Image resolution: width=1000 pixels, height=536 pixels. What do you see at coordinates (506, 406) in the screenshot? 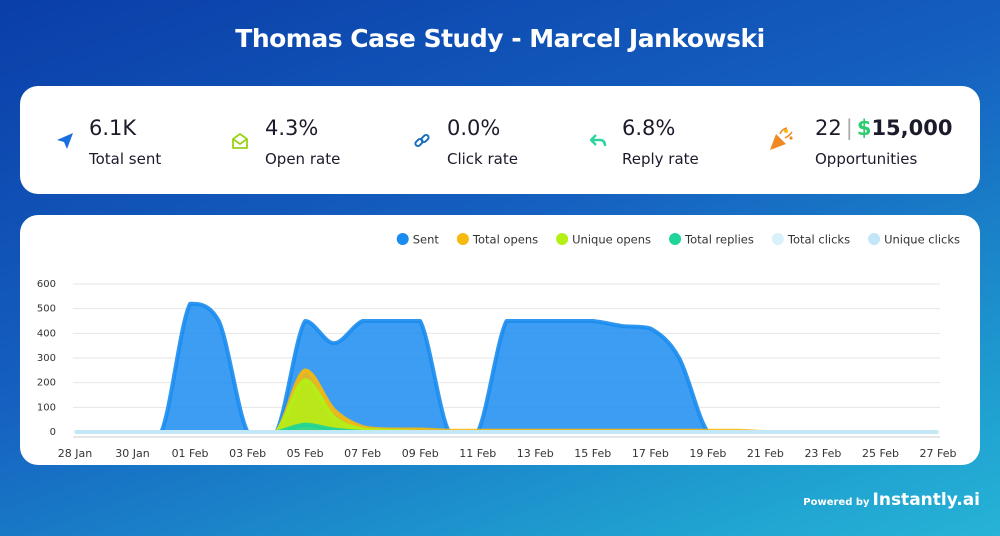
I see `area` at bounding box center [506, 406].